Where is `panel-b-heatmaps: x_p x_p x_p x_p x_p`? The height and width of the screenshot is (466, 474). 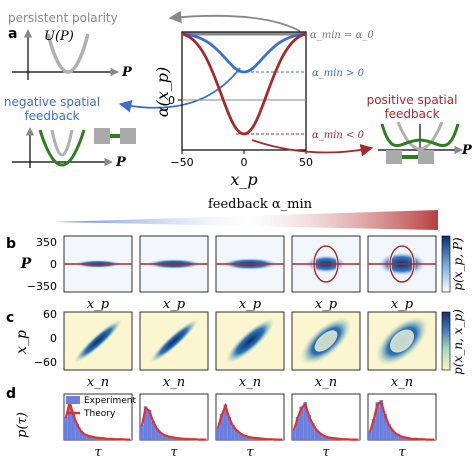 panel-b-heatmaps: x_p x_p x_p x_p x_p is located at coordinates (250, 273).